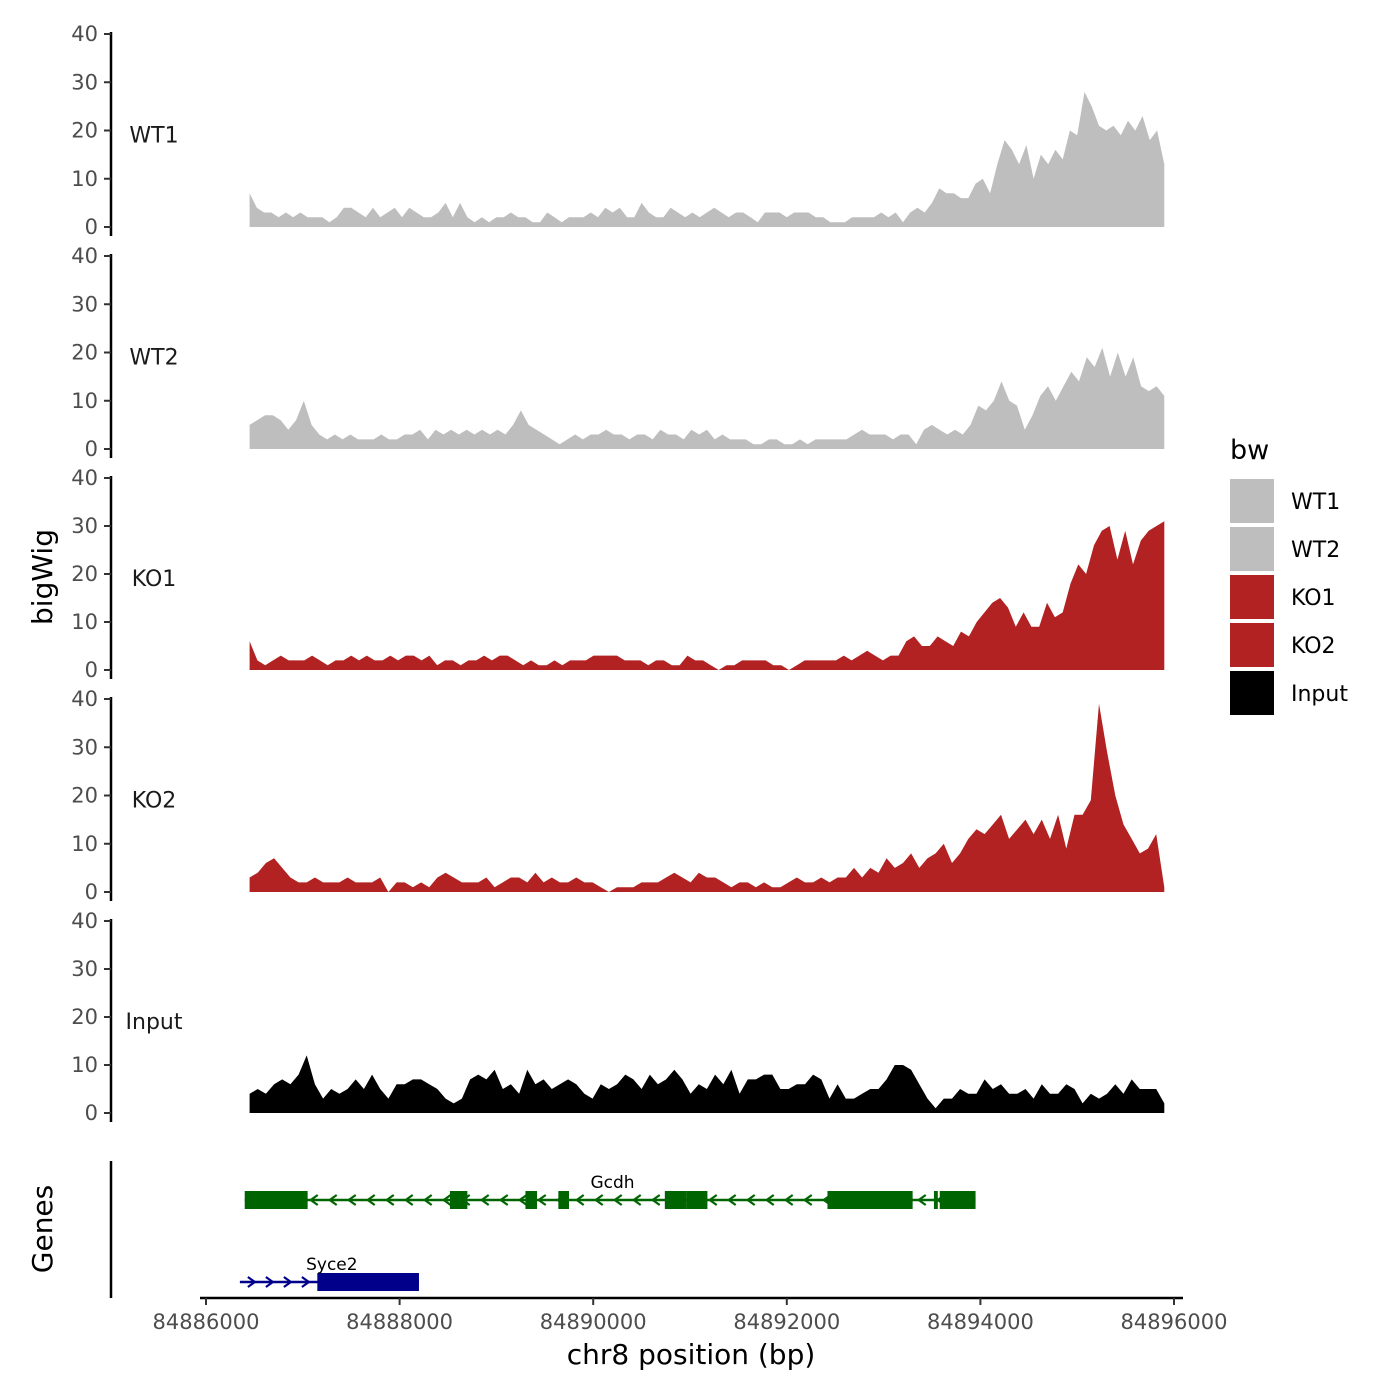 The image size is (1400, 1400). I want to click on track-panel-ko1: 0 10 20 30 40 KO1, so click(618, 574).